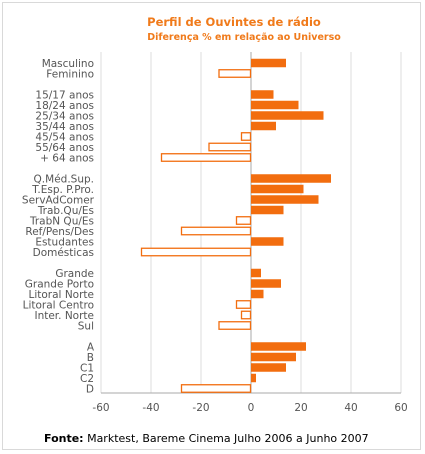 This screenshot has height=454, width=425. Describe the element at coordinates (216, 231) in the screenshot. I see `bar-ref-pens-des` at that location.